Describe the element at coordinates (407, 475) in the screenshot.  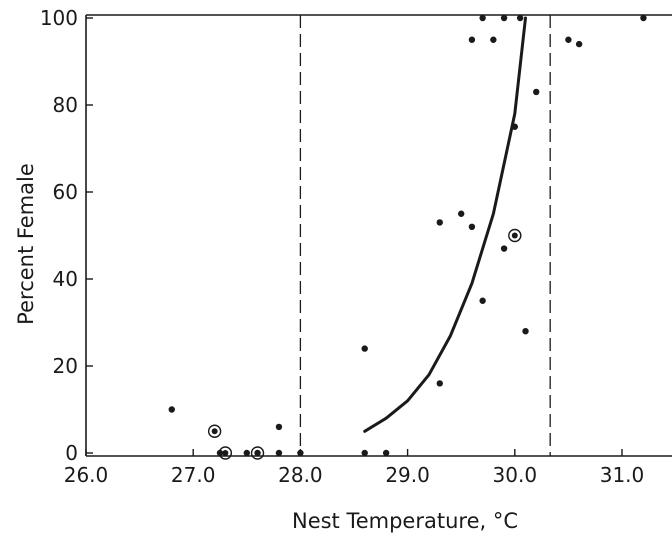
I see `x-tick-label: 29.0` at that location.